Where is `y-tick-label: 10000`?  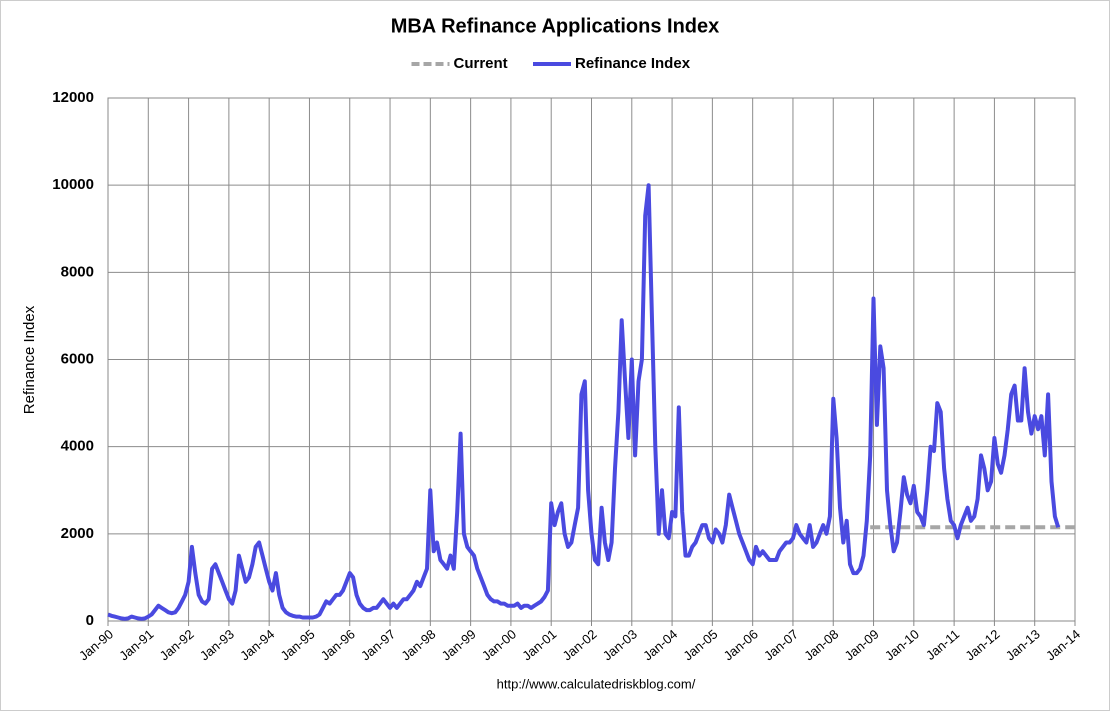
y-tick-label: 10000 is located at coordinates (73, 184).